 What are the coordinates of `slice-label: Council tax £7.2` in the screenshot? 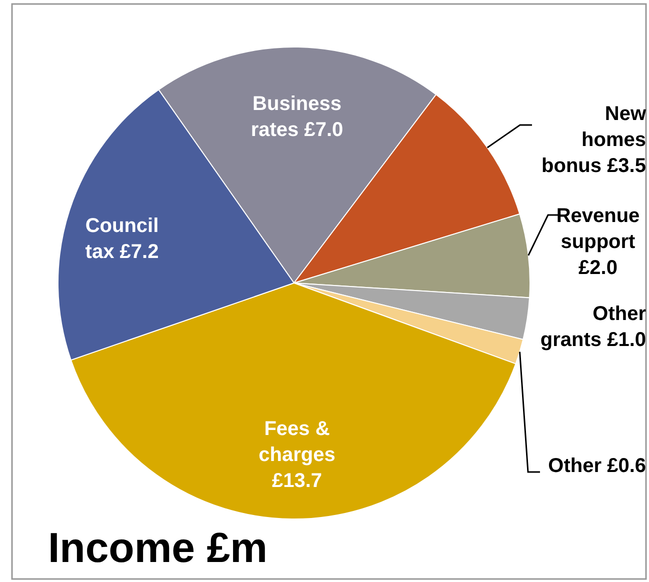 It's located at (122, 239).